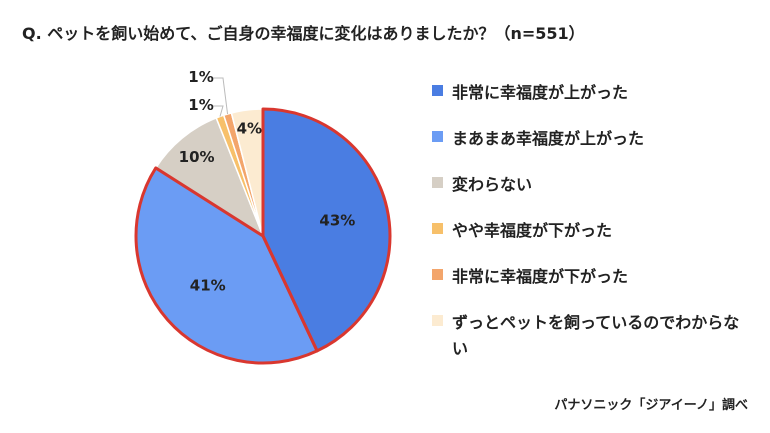 This screenshot has width=770, height=433. Describe the element at coordinates (492, 184) in the screenshot. I see `legend-label: 変わらない` at that location.